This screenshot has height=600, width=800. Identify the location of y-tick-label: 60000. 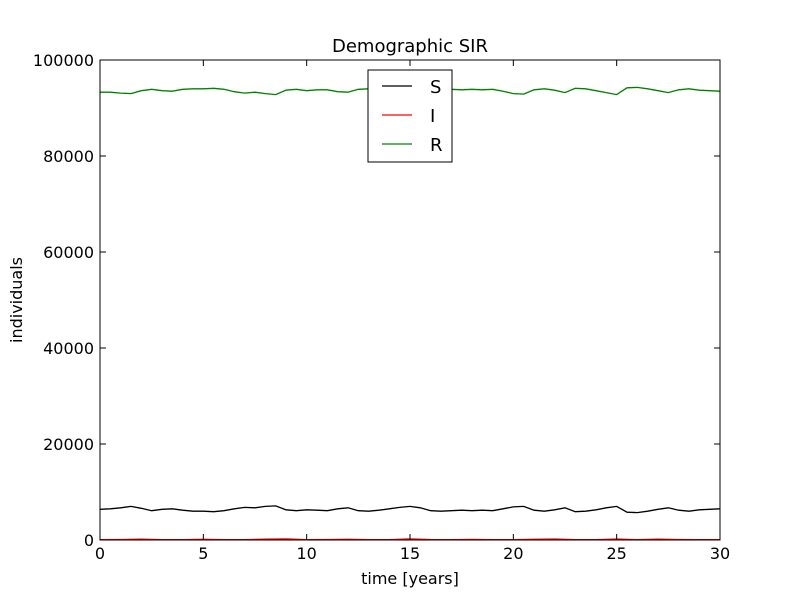
(68, 252).